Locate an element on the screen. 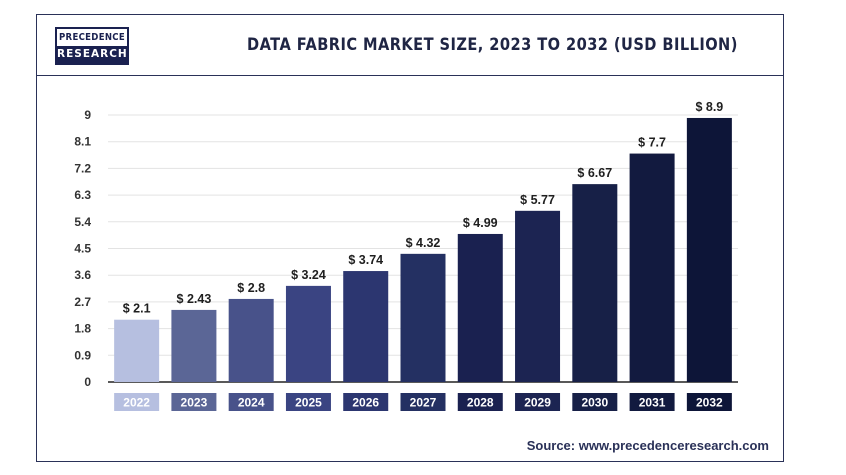 The image size is (846, 475). x-tick-label-2025: 2025 is located at coordinates (308, 403).